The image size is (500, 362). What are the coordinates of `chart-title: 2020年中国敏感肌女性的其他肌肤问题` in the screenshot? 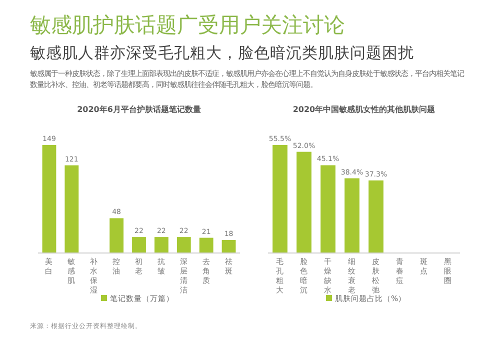 It's located at (364, 109).